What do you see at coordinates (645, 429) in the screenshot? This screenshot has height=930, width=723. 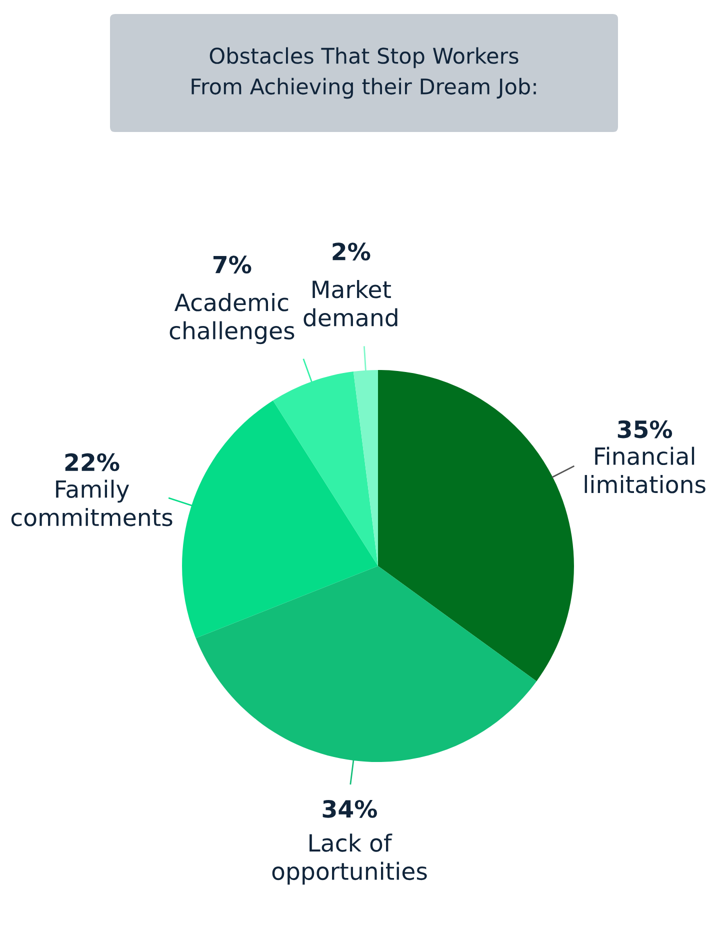 I see `data-label: 35%` at bounding box center [645, 429].